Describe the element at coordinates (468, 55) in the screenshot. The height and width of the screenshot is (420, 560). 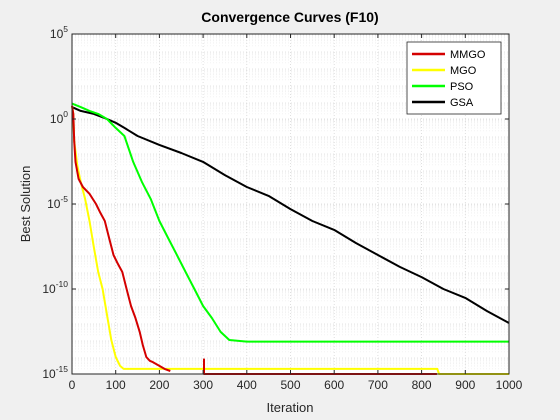
I see `legend-label-mmgo: MMGO` at that location.